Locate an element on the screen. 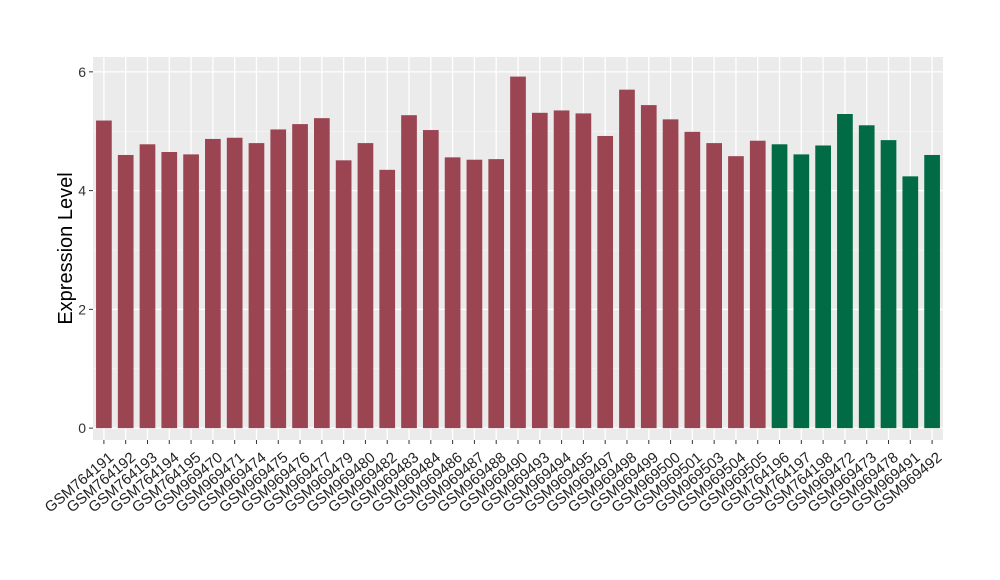 The width and height of the screenshot is (1000, 580). y-tick-label: 2 is located at coordinates (82, 309).